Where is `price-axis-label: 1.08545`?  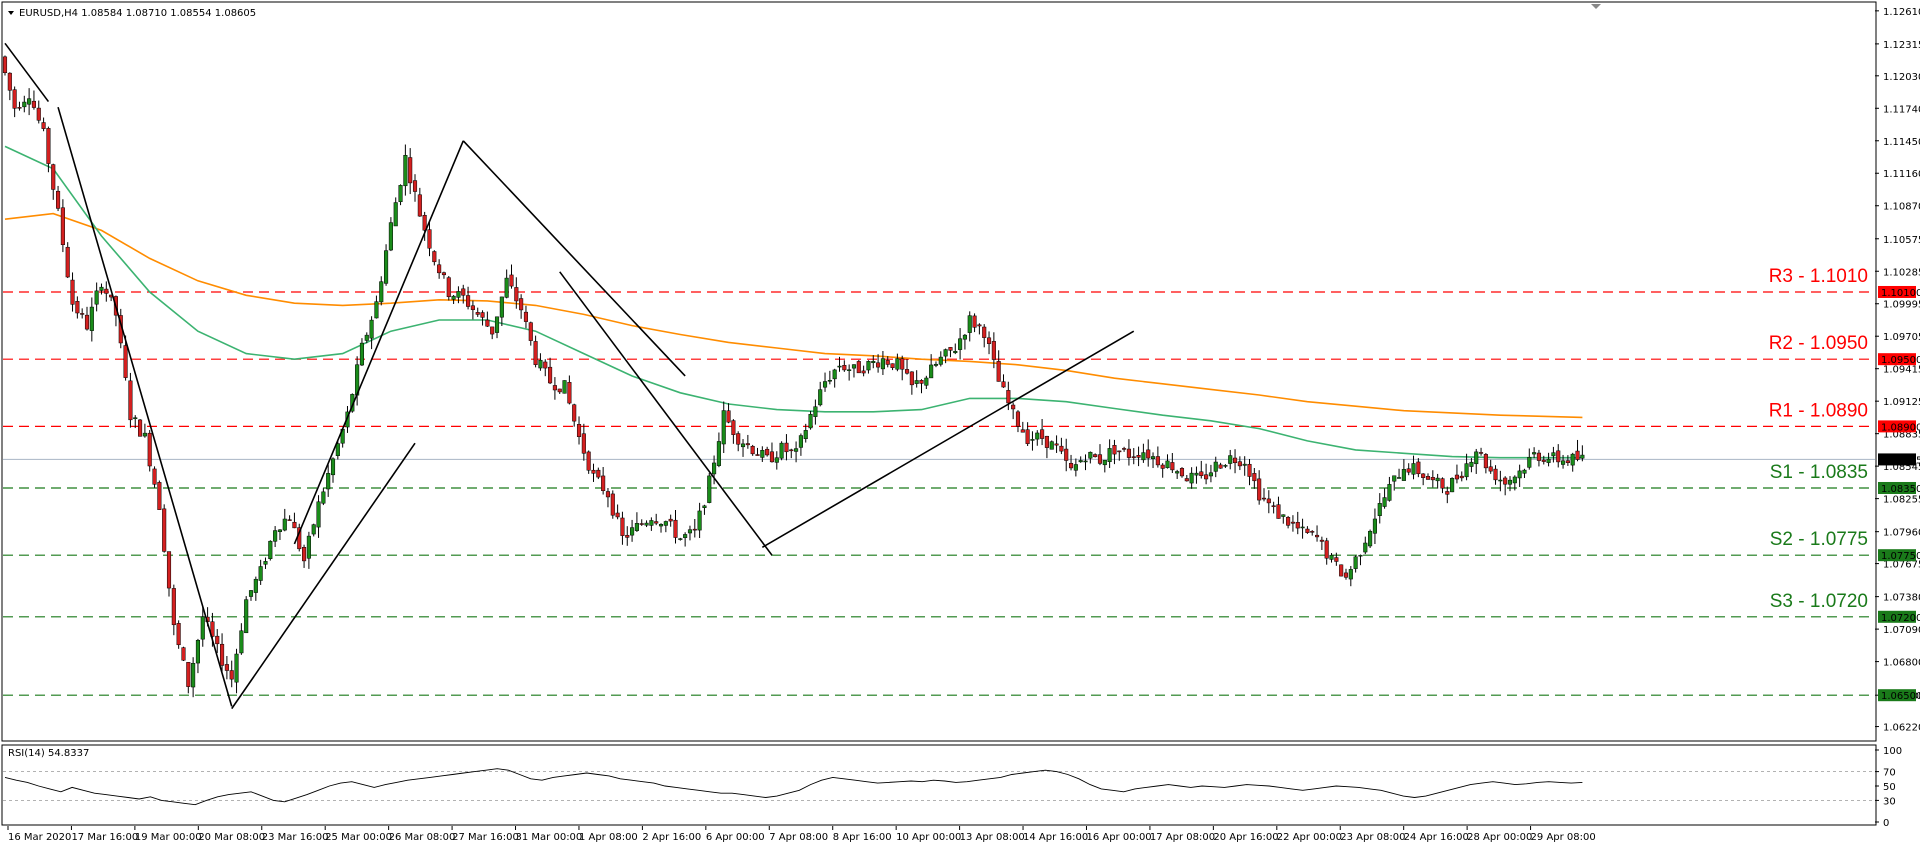 price-axis-label: 1.08545 is located at coordinates (1901, 467).